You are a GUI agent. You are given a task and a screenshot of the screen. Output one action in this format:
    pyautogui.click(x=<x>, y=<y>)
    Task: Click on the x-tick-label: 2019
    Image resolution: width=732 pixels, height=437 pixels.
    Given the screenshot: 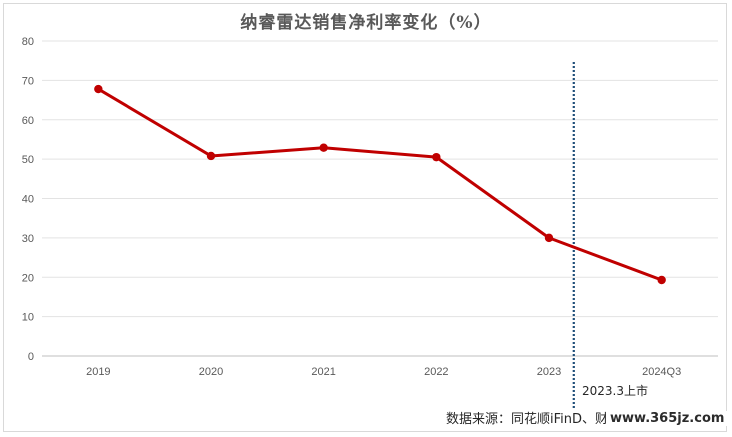 What is the action you would take?
    pyautogui.click(x=98, y=372)
    